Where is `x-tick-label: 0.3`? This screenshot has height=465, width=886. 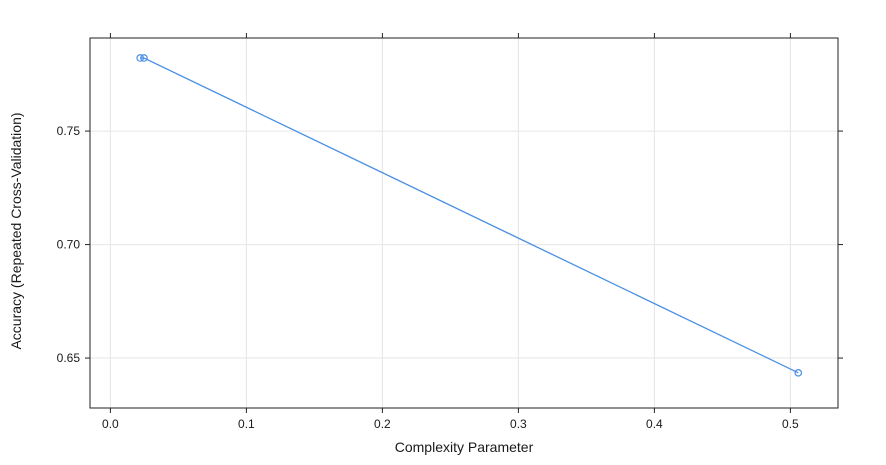
x-tick-label: 0.3 is located at coordinates (518, 424).